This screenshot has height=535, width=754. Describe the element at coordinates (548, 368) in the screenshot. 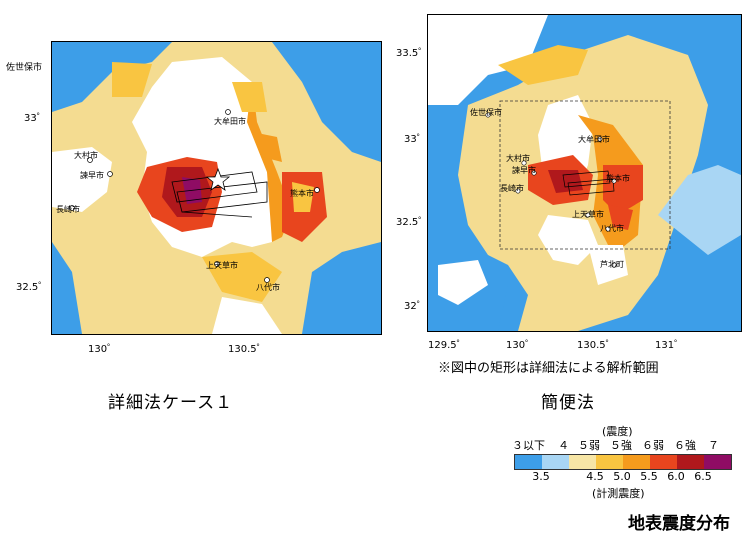

I see `analysis-range-note: ※図中の矩形は詳細法による解析範囲` at that location.